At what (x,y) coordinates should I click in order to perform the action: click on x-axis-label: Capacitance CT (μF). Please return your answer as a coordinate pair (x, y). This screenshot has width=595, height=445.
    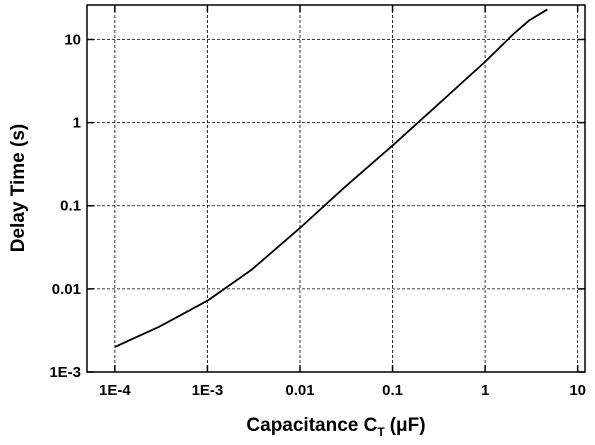
    Looking at the image, I should click on (335, 427).